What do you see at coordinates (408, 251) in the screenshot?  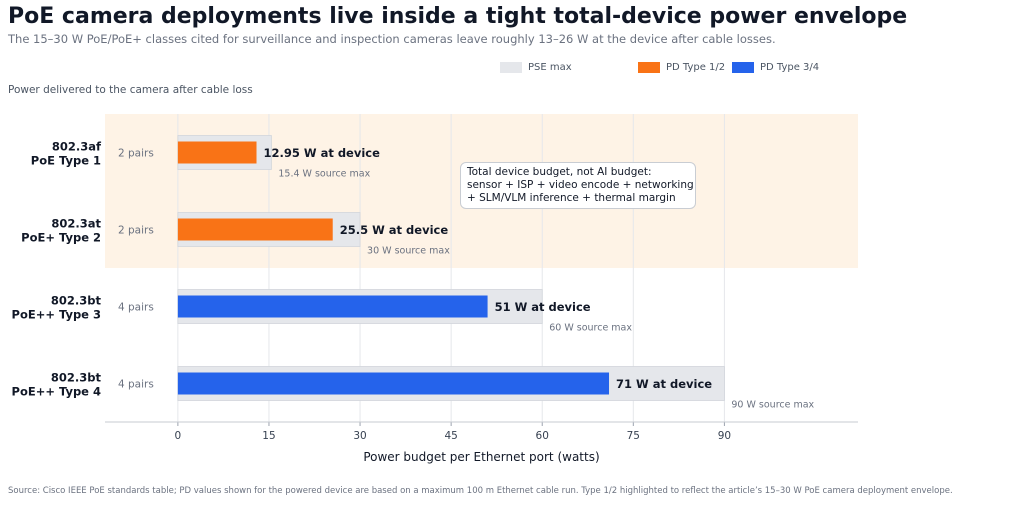 I see `pse-value-label-1: 30 W source max` at bounding box center [408, 251].